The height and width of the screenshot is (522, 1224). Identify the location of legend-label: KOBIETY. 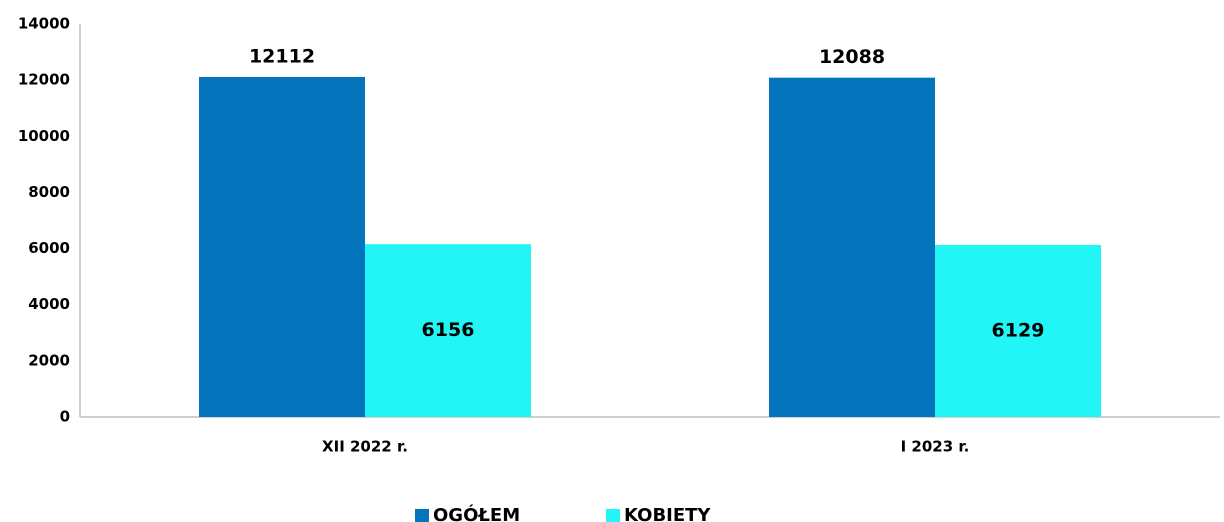
(667, 513).